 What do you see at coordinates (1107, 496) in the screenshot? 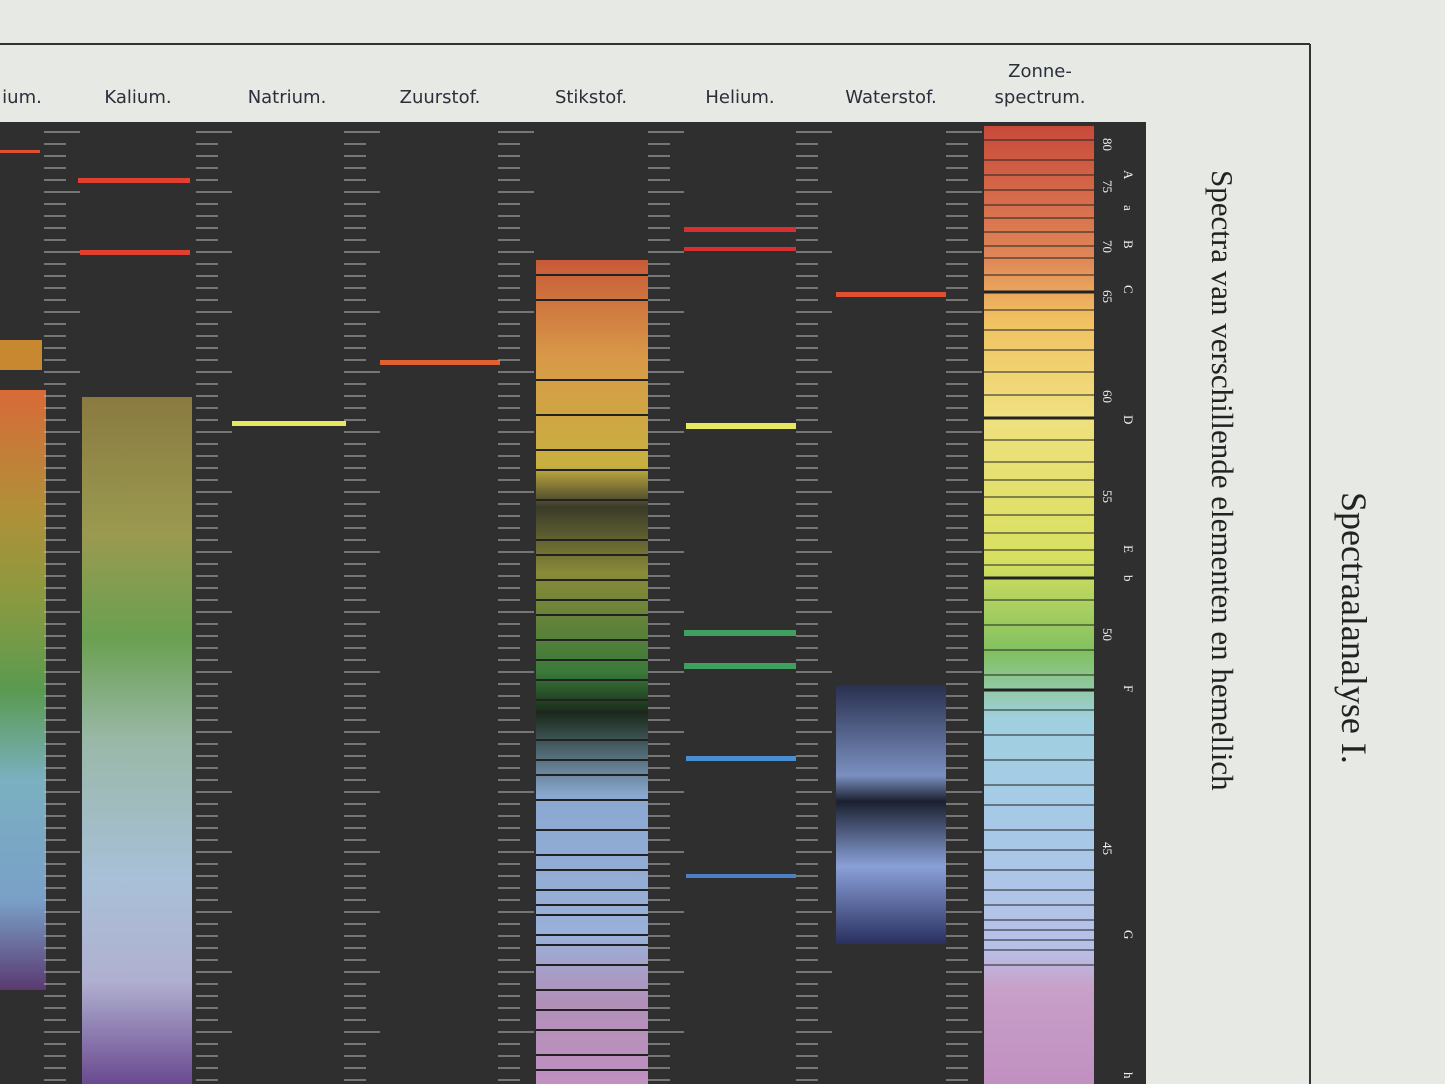
I see `scale-number: 55` at bounding box center [1107, 496].